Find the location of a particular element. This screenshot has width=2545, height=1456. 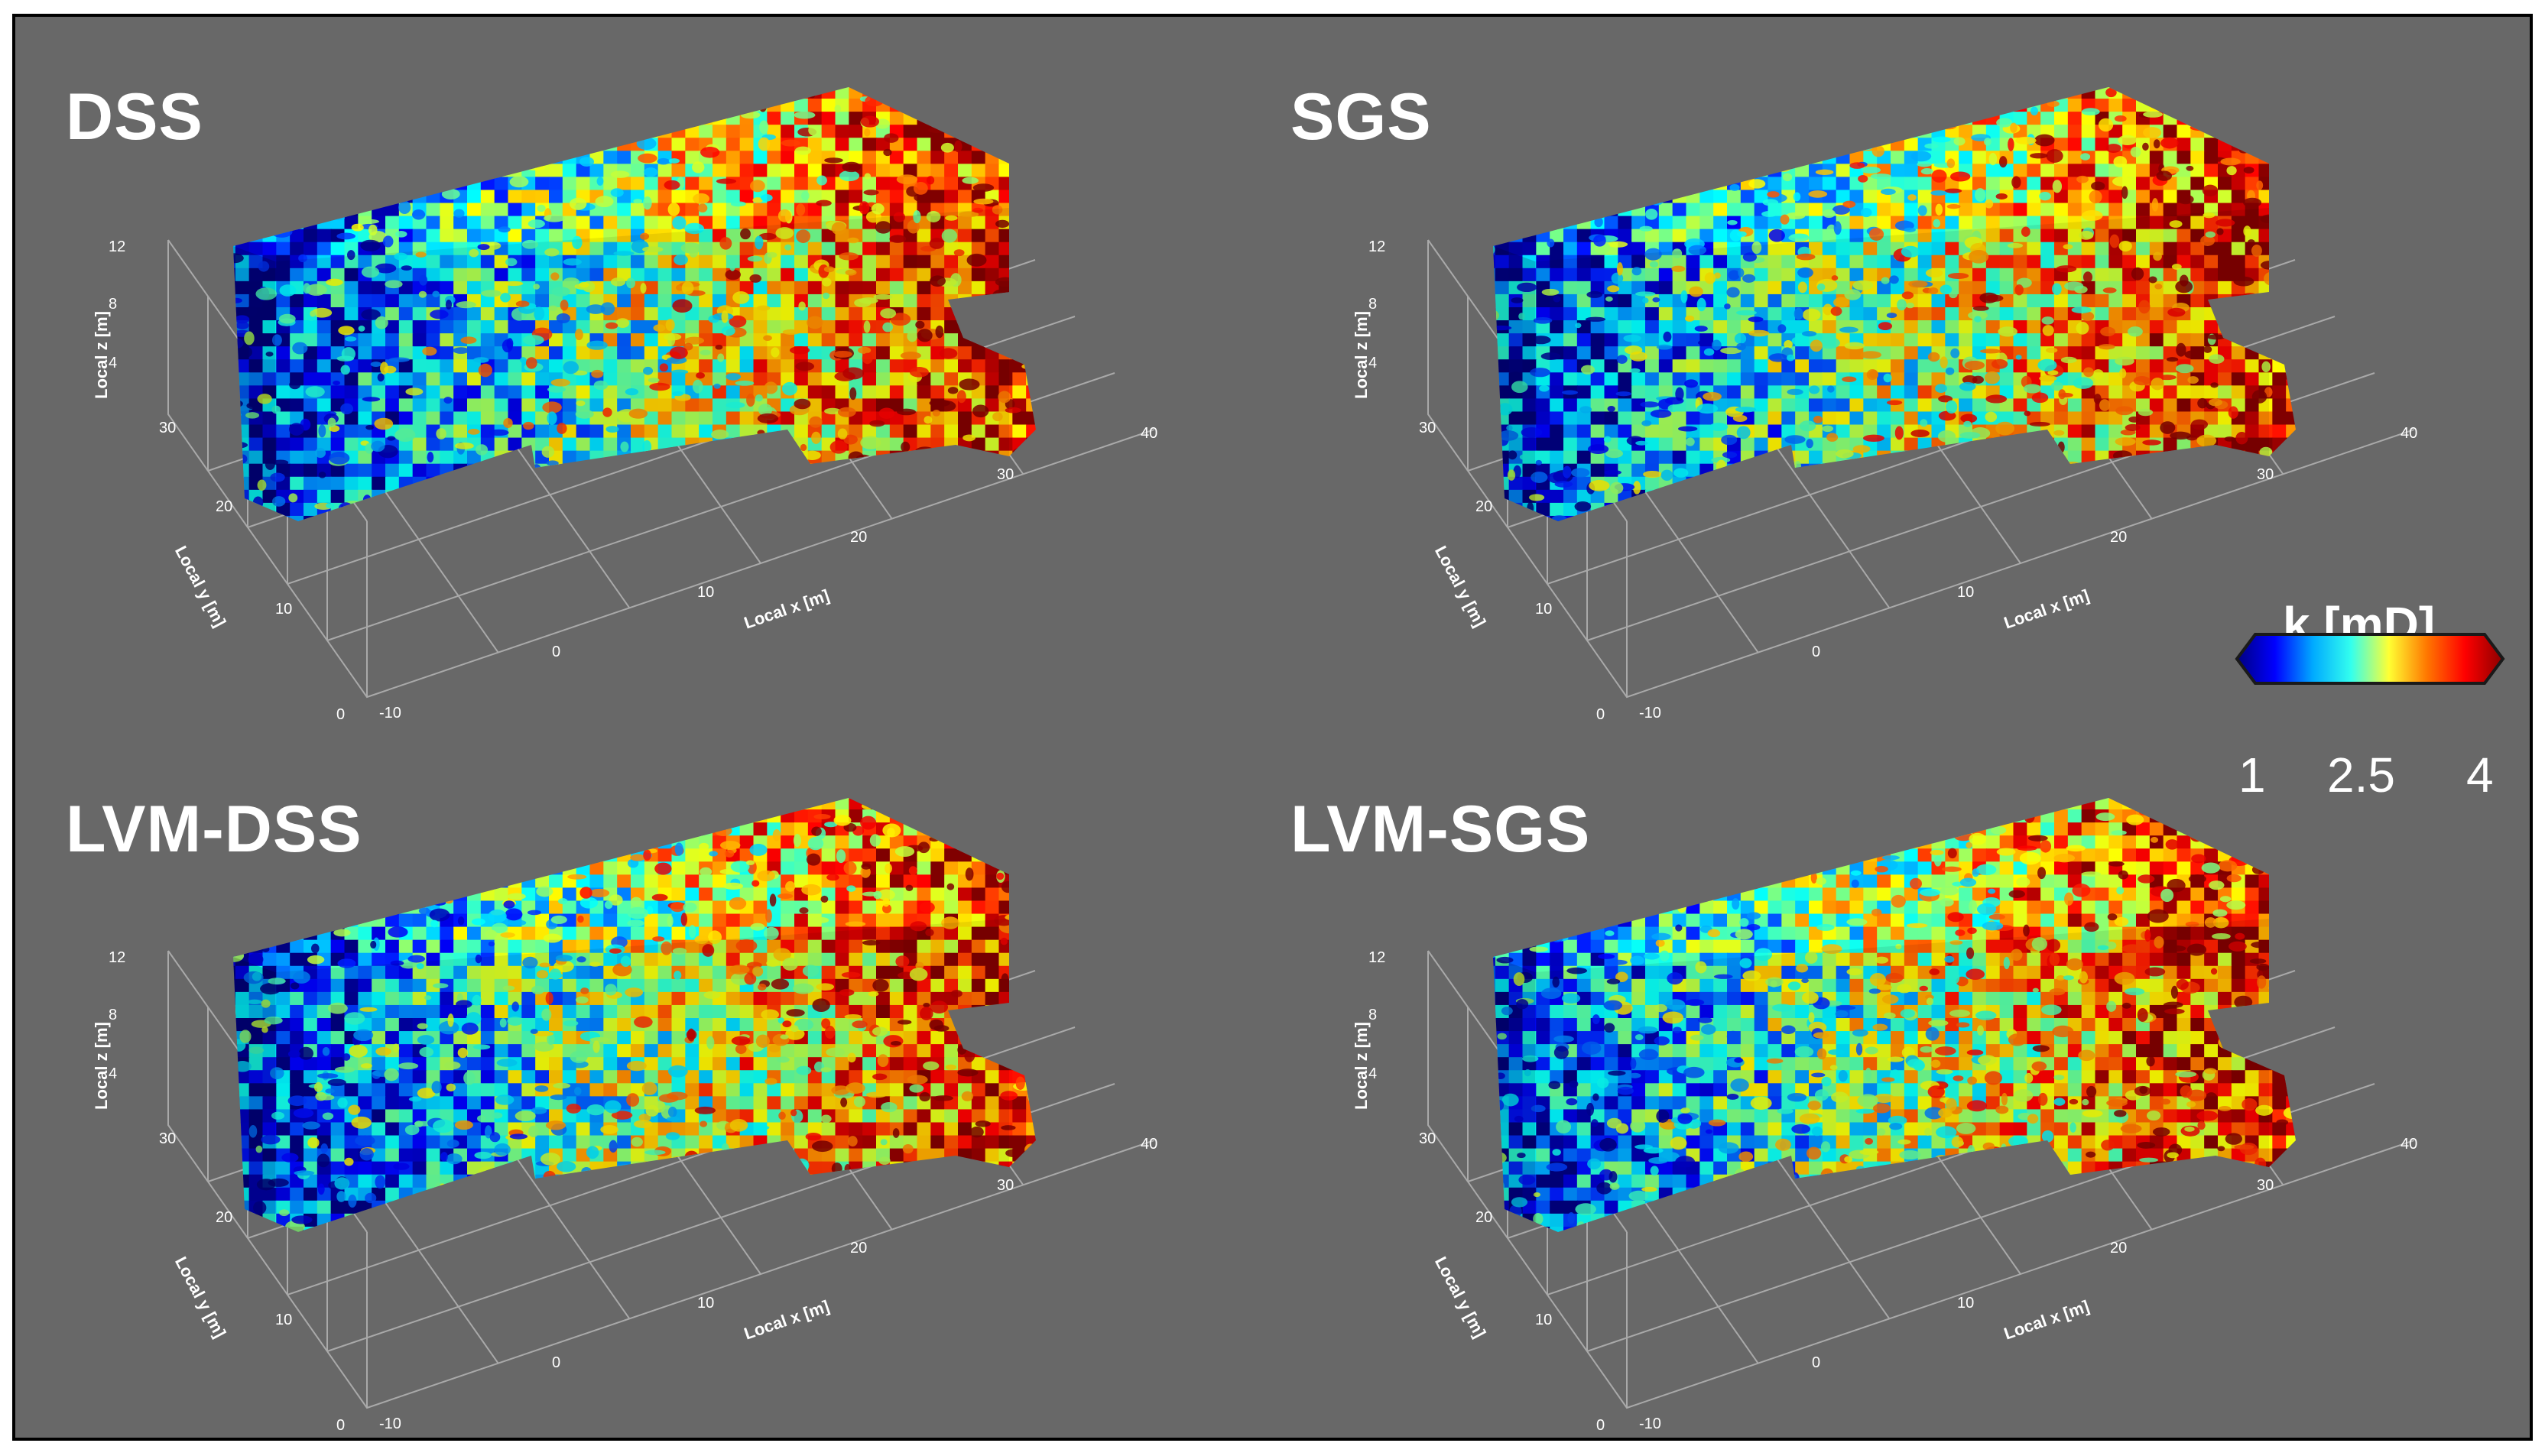

volume is located at coordinates (627, 304).